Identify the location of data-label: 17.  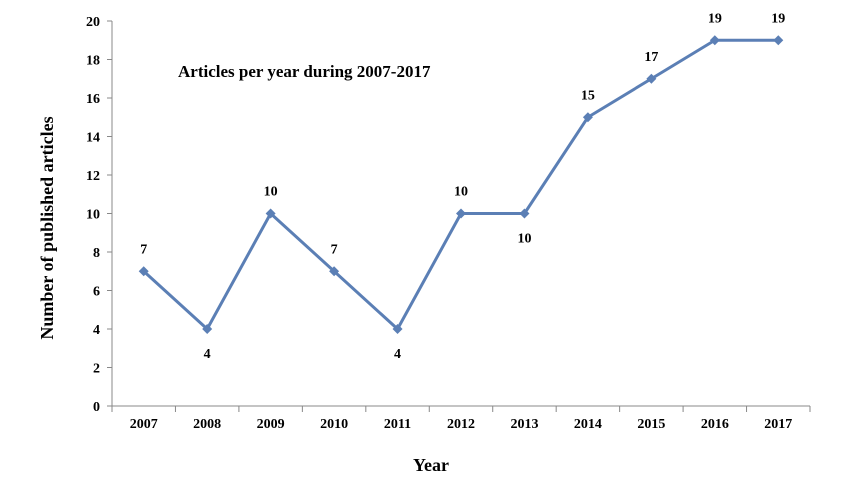
(651, 57).